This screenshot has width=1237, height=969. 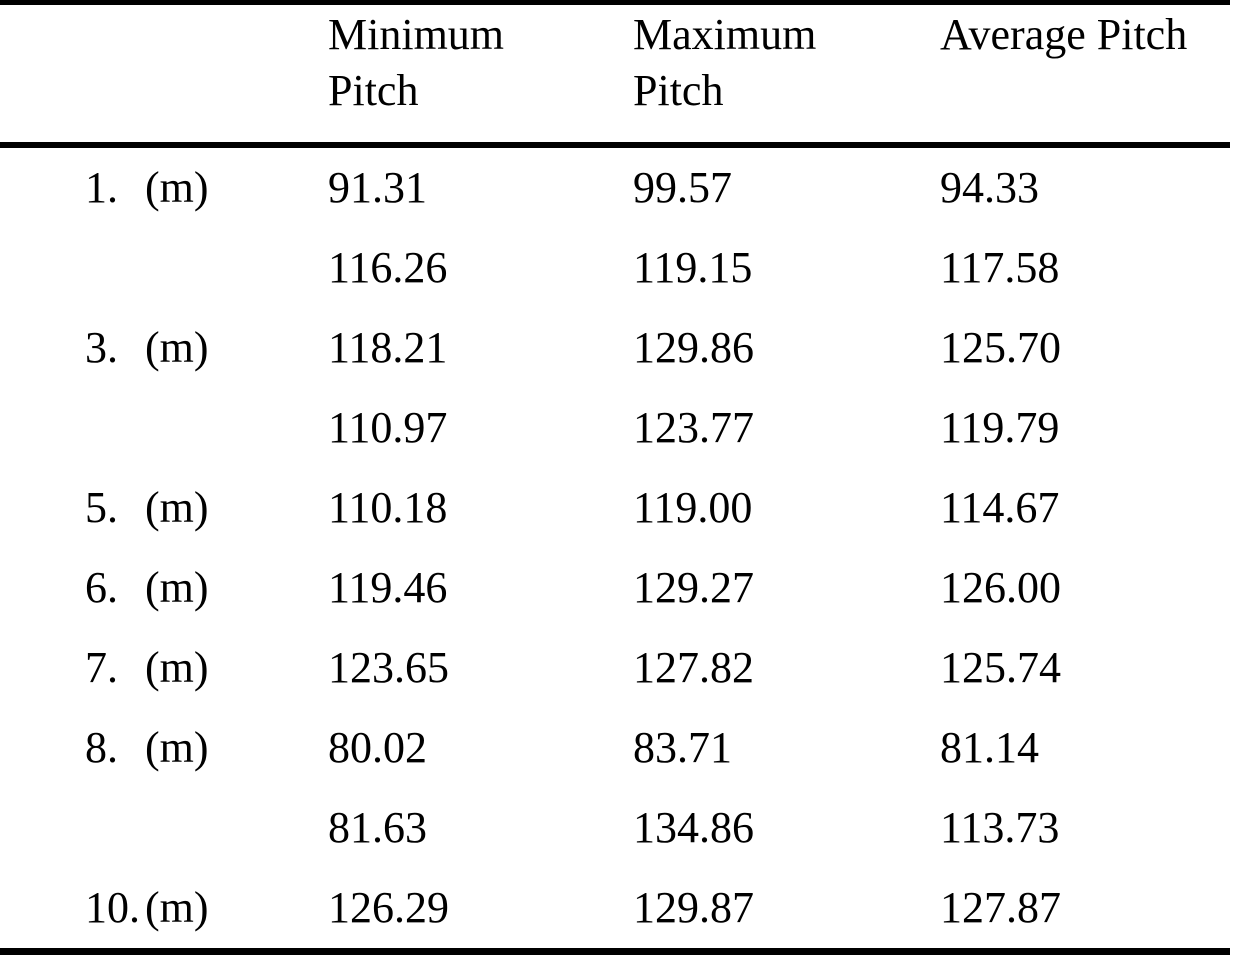 I want to click on header-label-line: Minimum, so click(x=416, y=34).